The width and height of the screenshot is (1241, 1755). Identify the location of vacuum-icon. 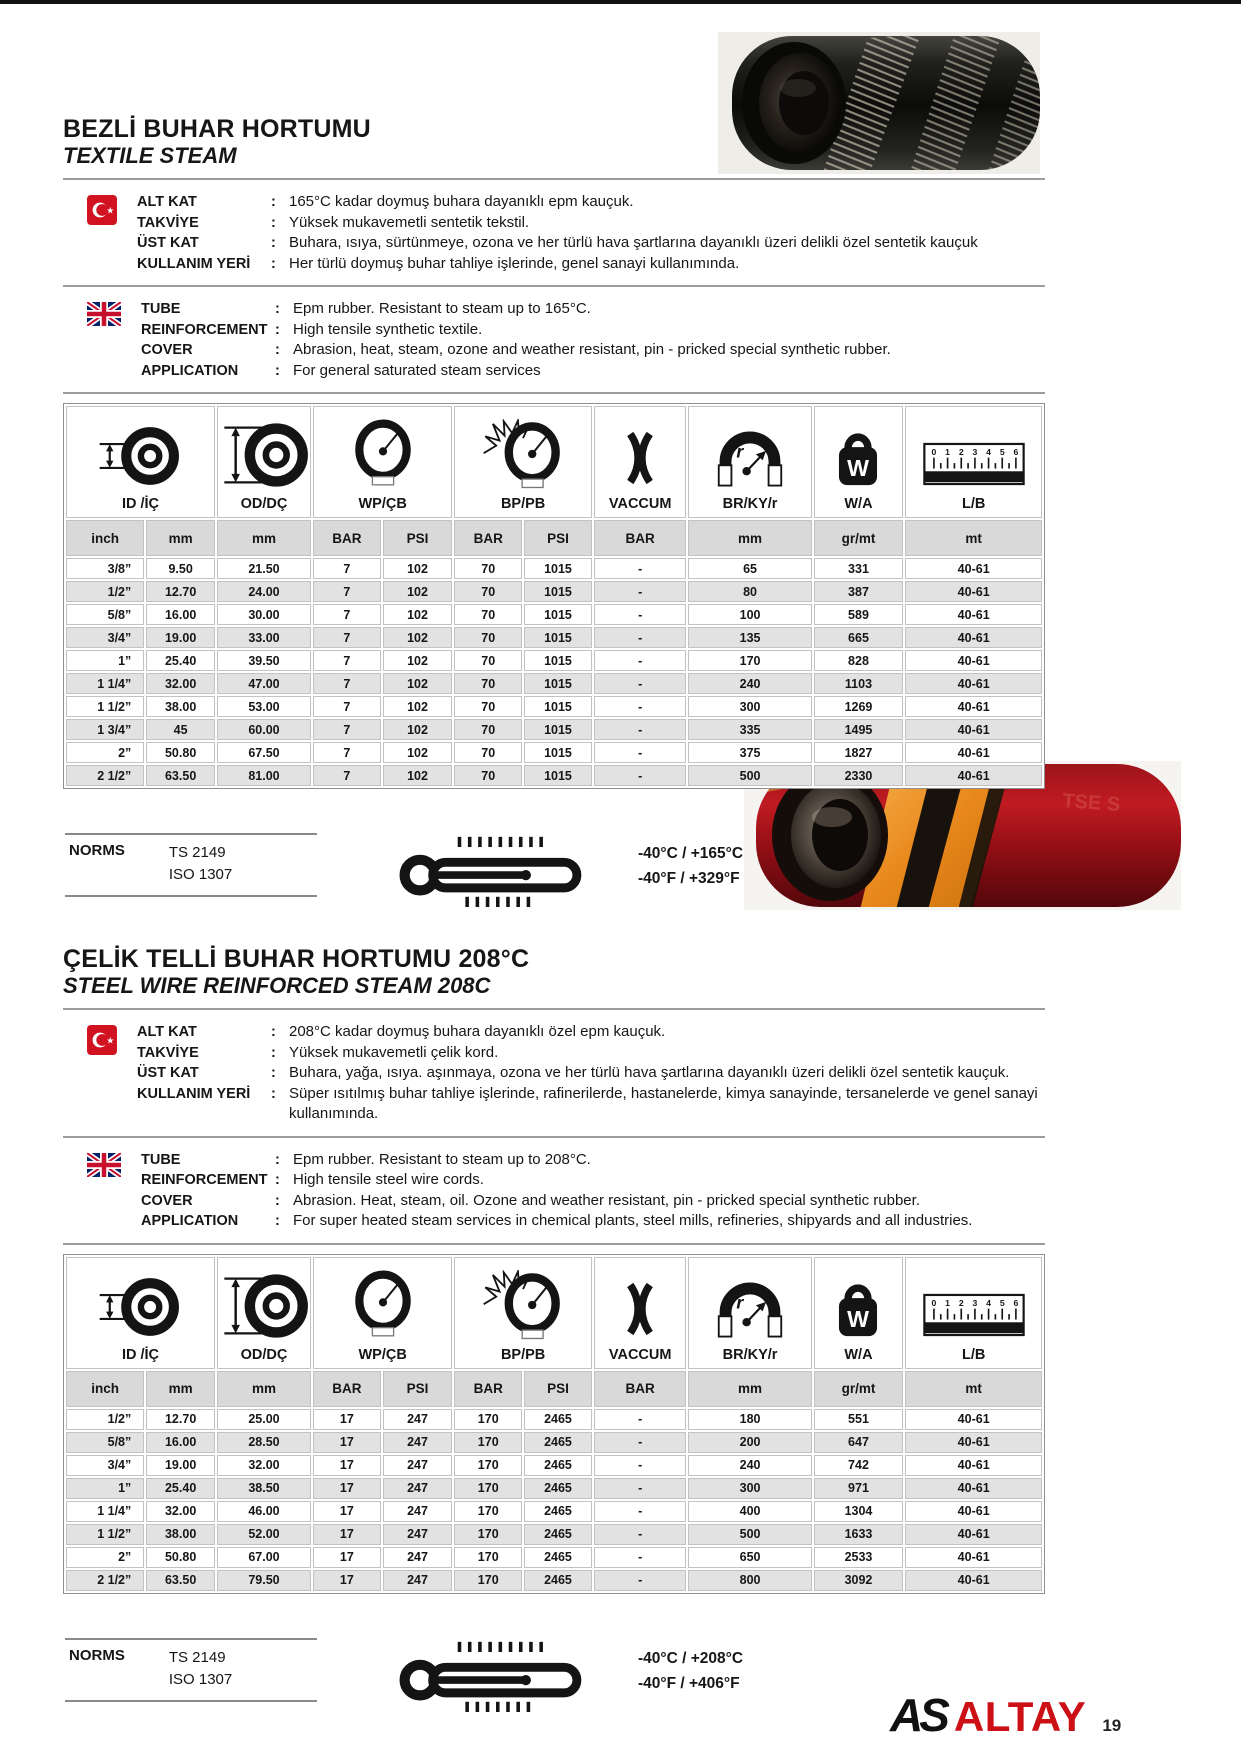
(640, 458).